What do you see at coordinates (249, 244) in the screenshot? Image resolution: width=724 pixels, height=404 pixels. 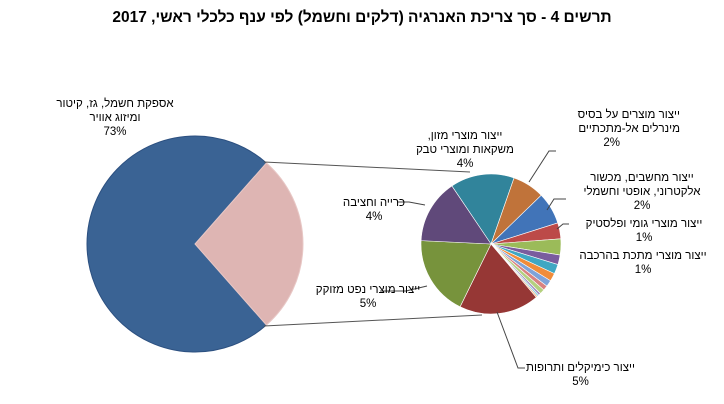 I see `main-slice-other` at bounding box center [249, 244].